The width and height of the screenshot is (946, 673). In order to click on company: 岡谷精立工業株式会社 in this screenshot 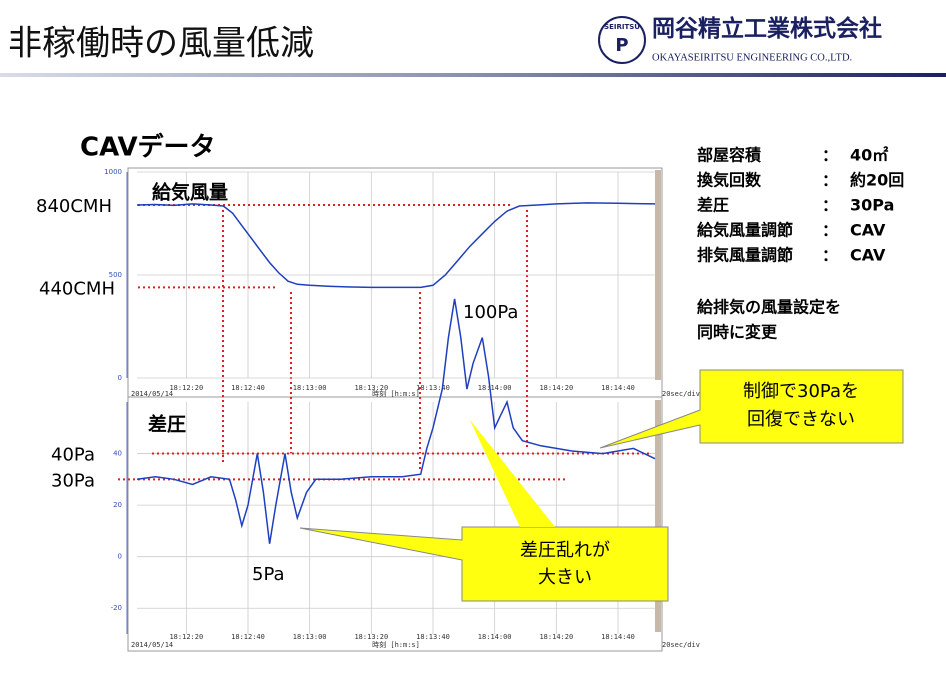, I will do `click(767, 28)`.